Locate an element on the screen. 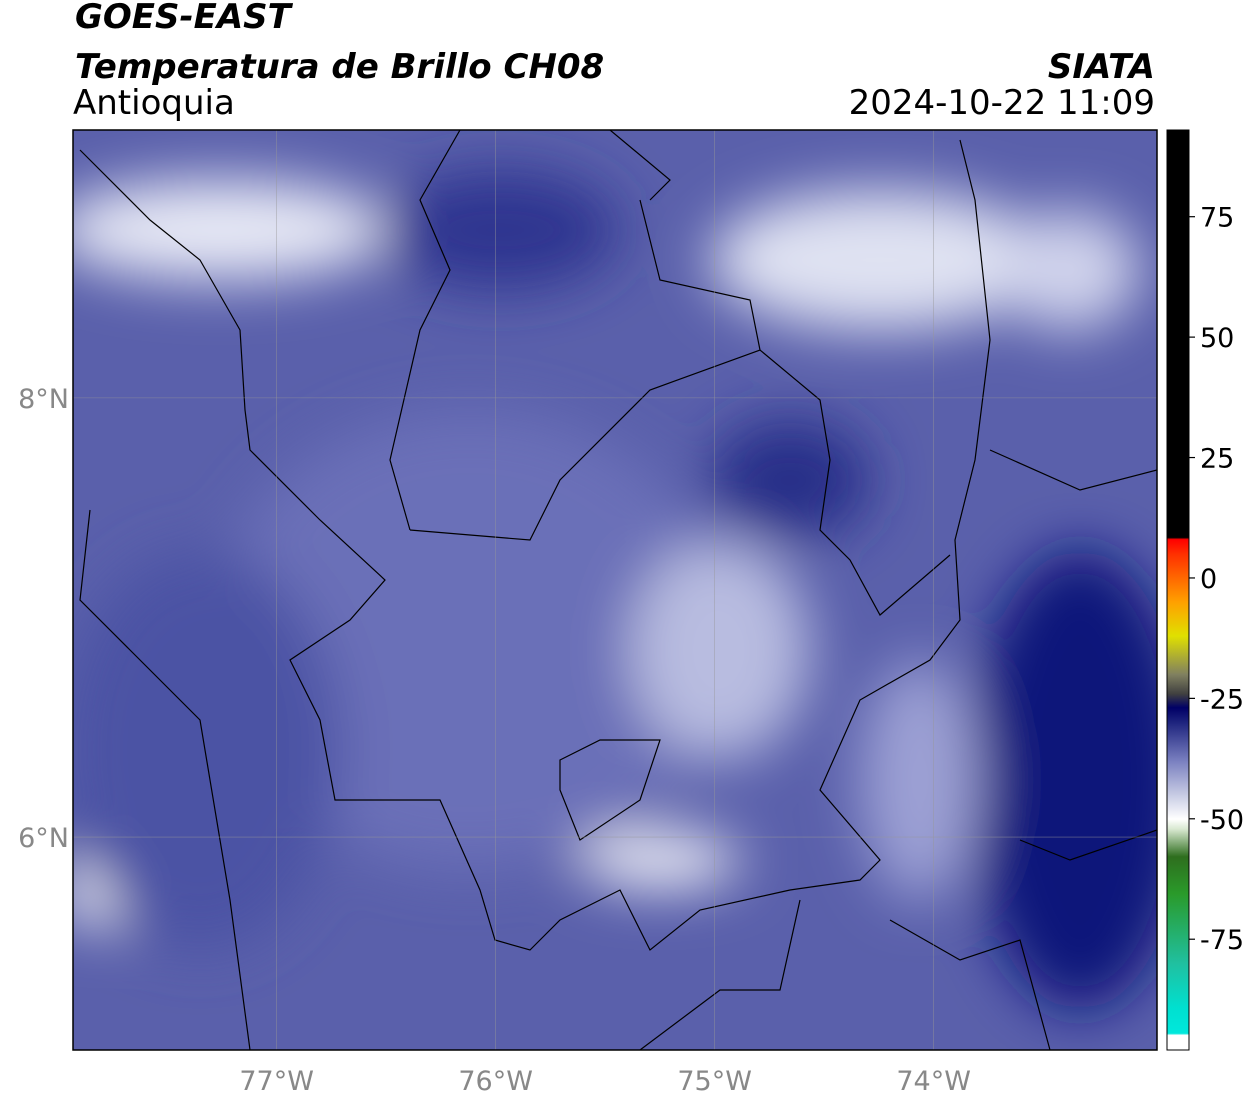  colorbar-tick-label: -50 is located at coordinates (1222, 820).